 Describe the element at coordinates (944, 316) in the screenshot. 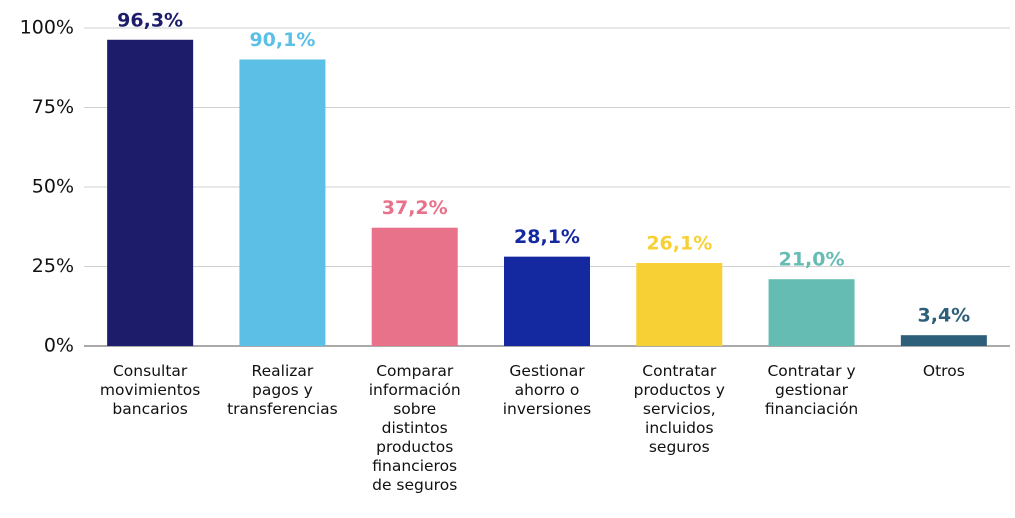

I see `value-label: 3,4%` at that location.